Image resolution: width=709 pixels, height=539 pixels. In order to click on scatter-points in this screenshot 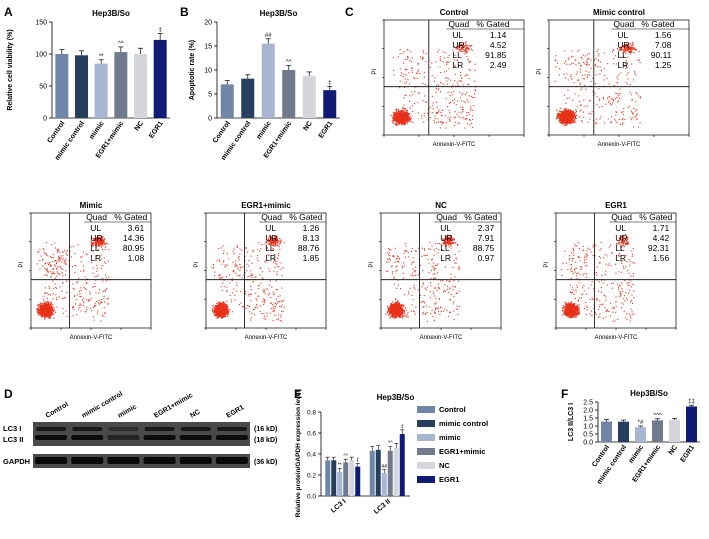, I will do `click(248, 278)`.